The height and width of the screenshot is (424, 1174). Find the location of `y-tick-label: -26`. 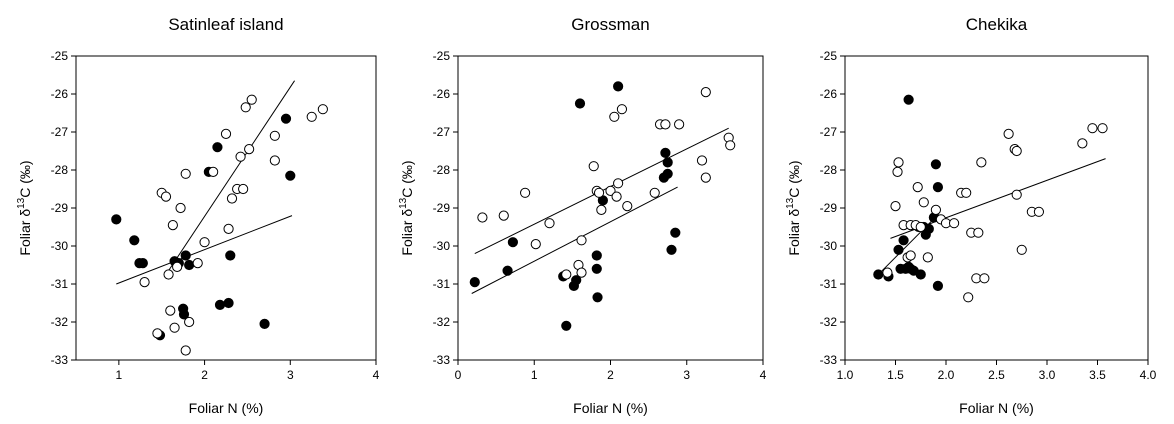

y-tick-label: -26 is located at coordinates (442, 94).